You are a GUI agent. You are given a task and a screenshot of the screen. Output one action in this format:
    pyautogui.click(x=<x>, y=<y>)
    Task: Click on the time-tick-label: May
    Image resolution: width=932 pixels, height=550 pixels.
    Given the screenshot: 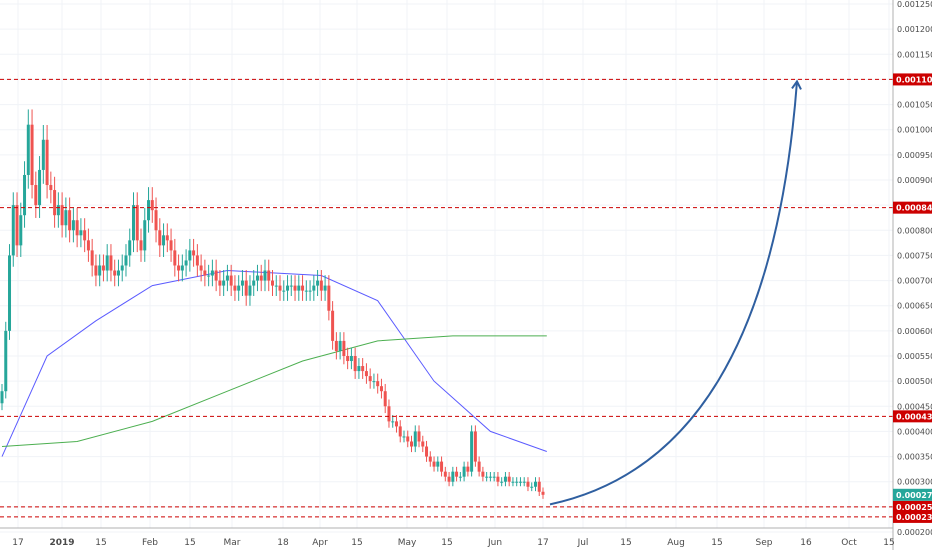 What is the action you would take?
    pyautogui.click(x=407, y=543)
    